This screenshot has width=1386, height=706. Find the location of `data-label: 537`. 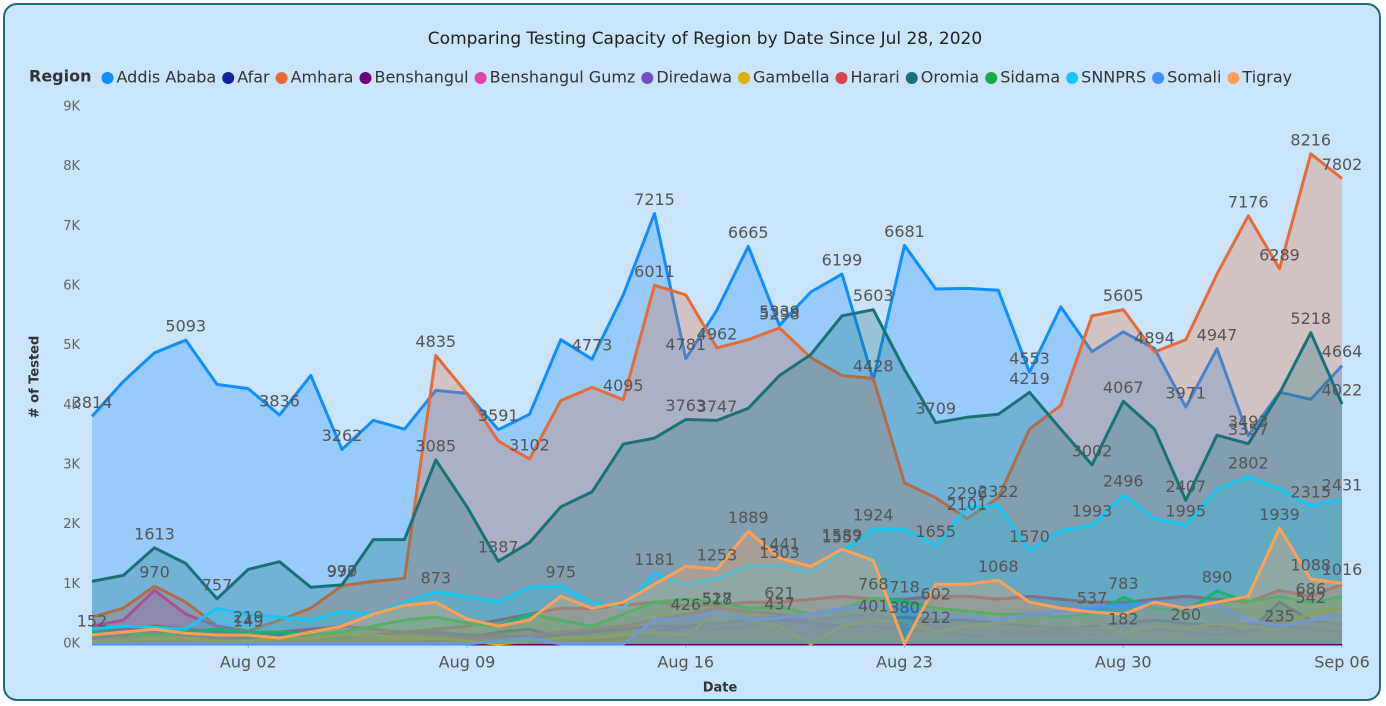

data-label: 537 is located at coordinates (1092, 597).